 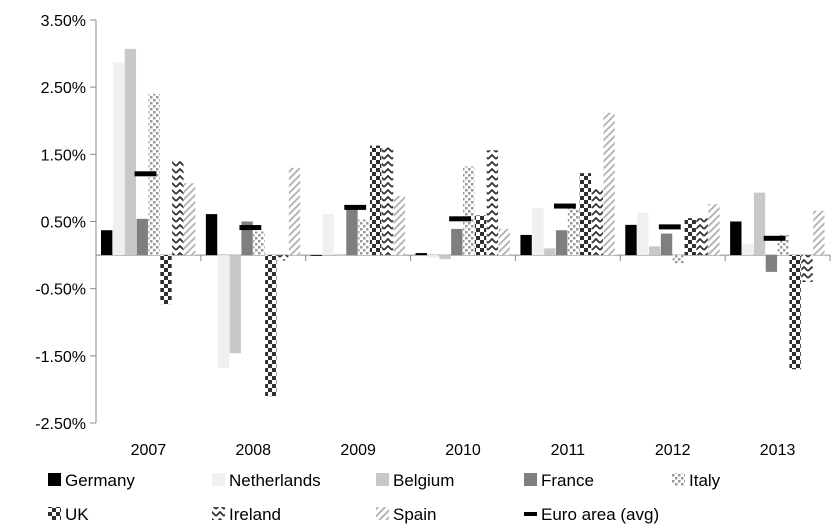 I want to click on bar-france-2009, so click(x=352, y=232).